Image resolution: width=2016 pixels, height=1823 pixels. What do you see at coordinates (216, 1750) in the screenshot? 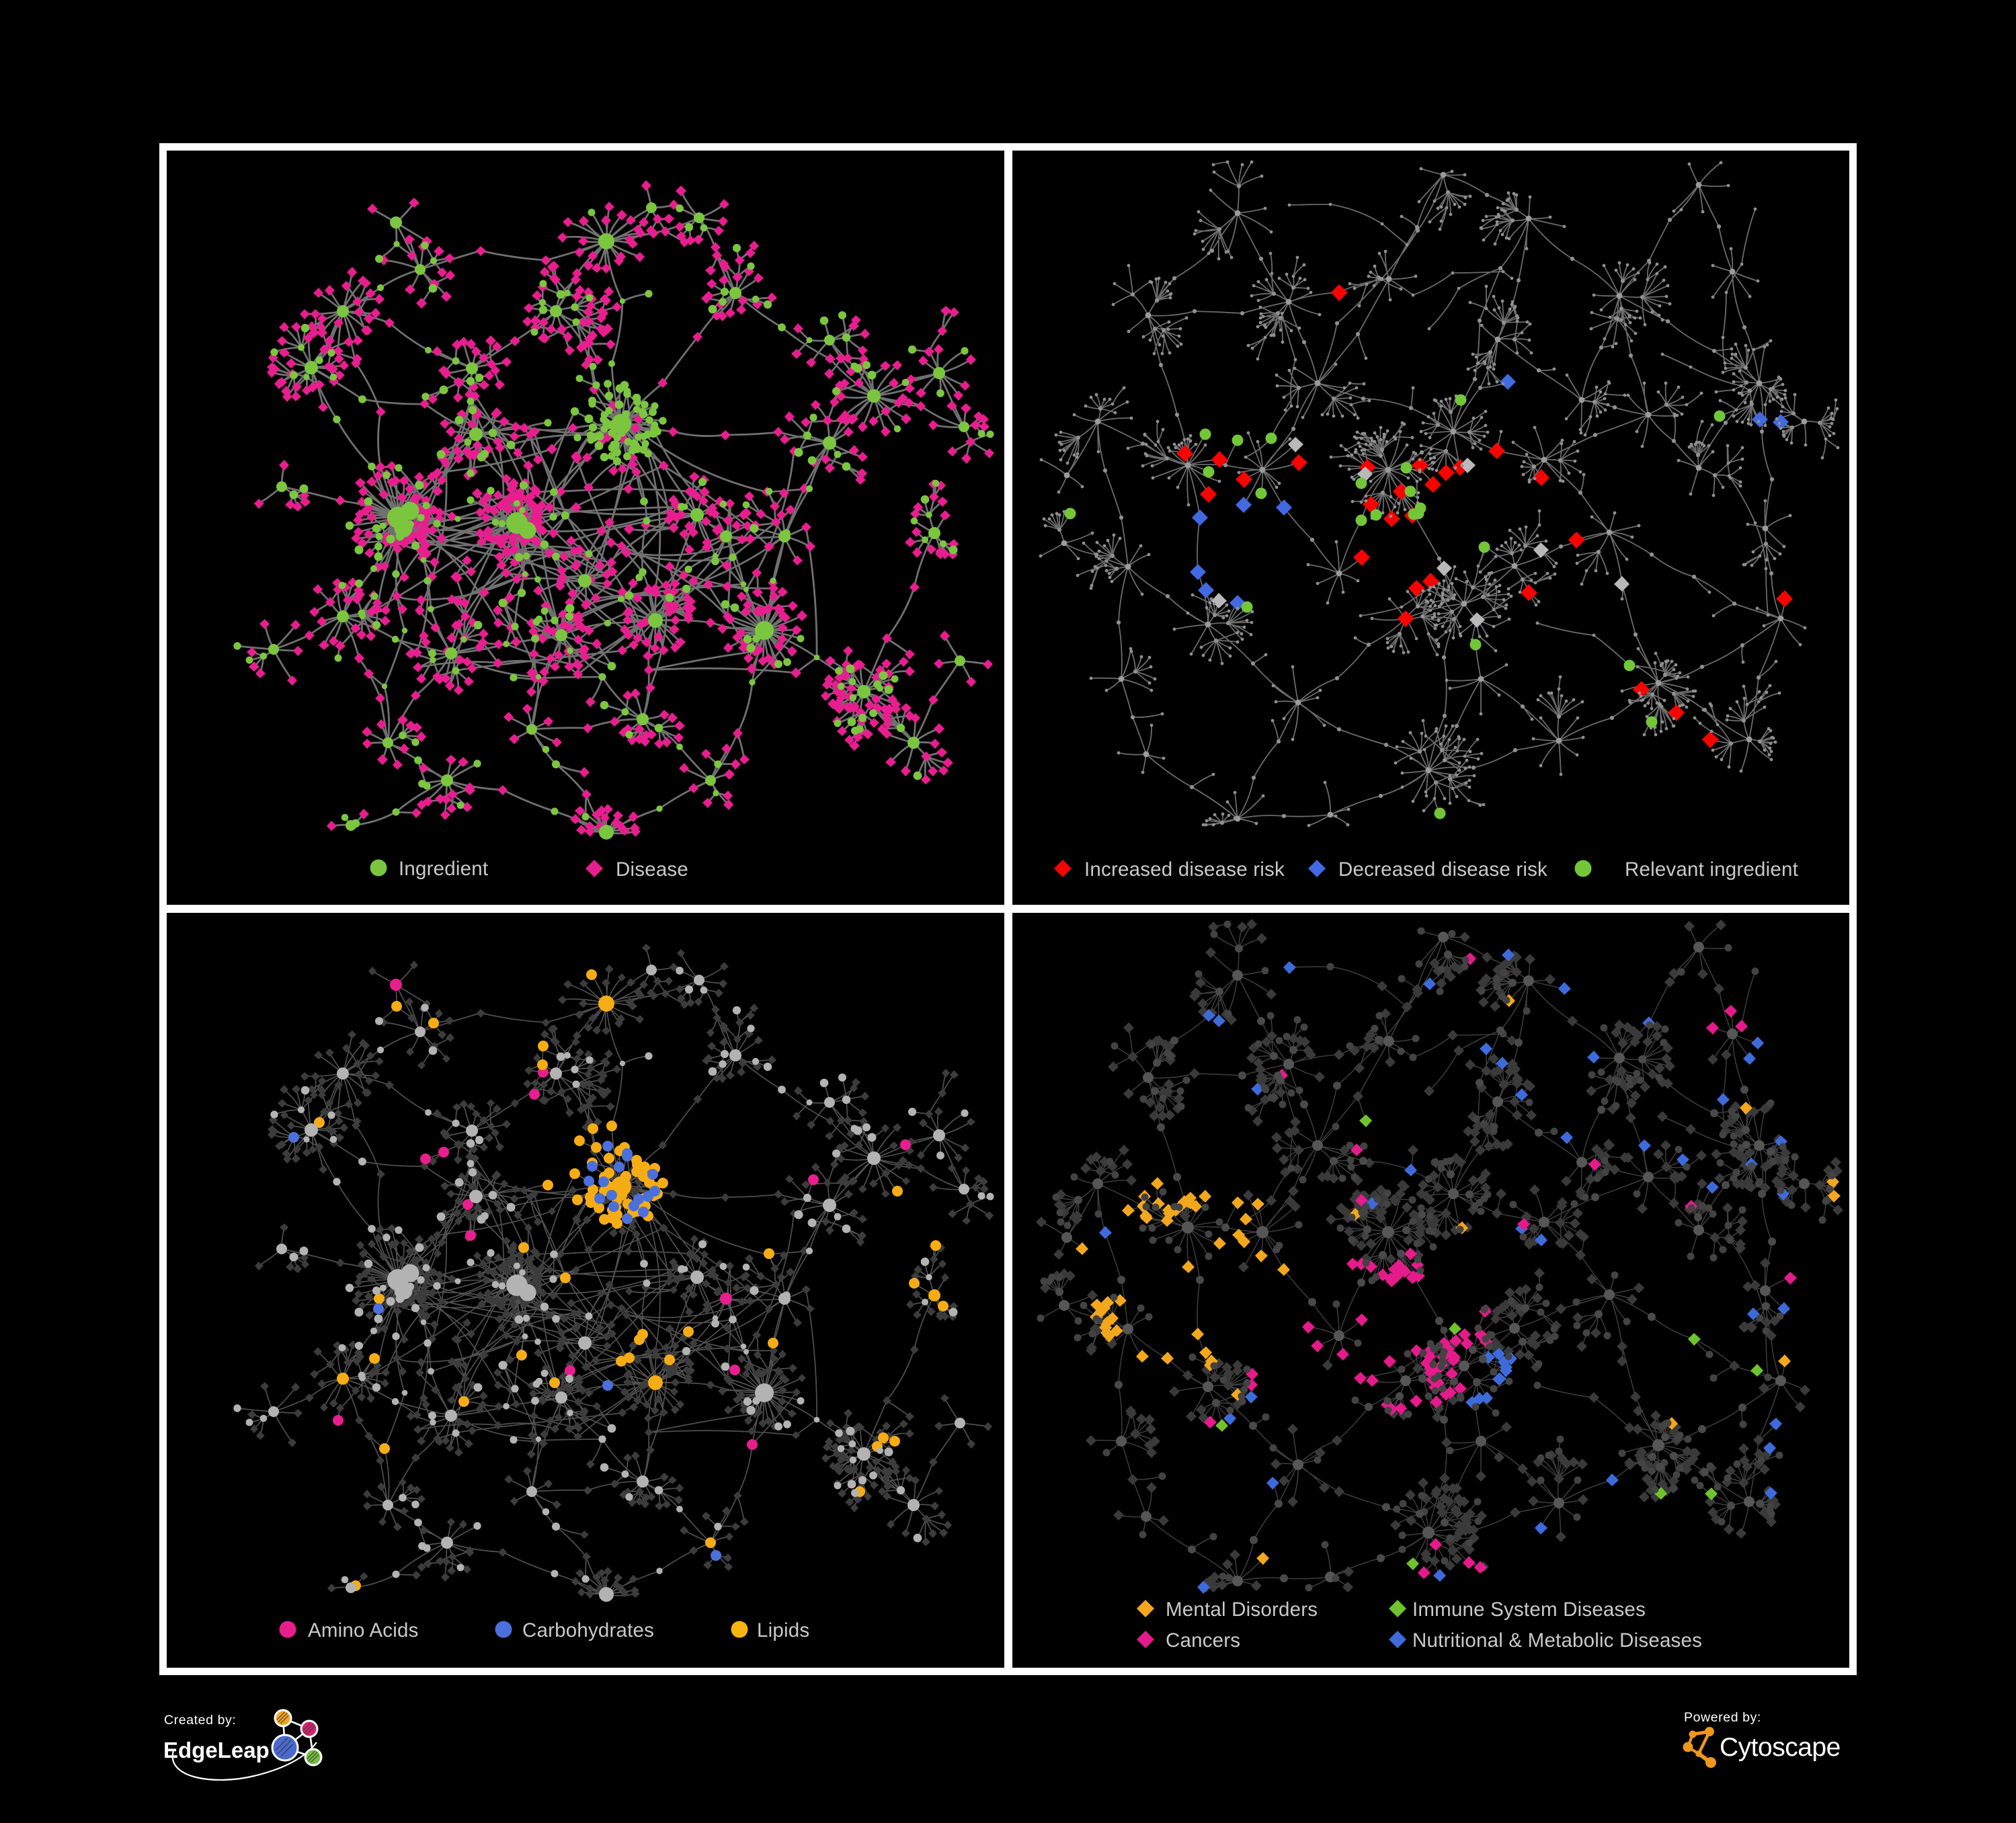
I see `svg-text: EdgeLeap` at bounding box center [216, 1750].